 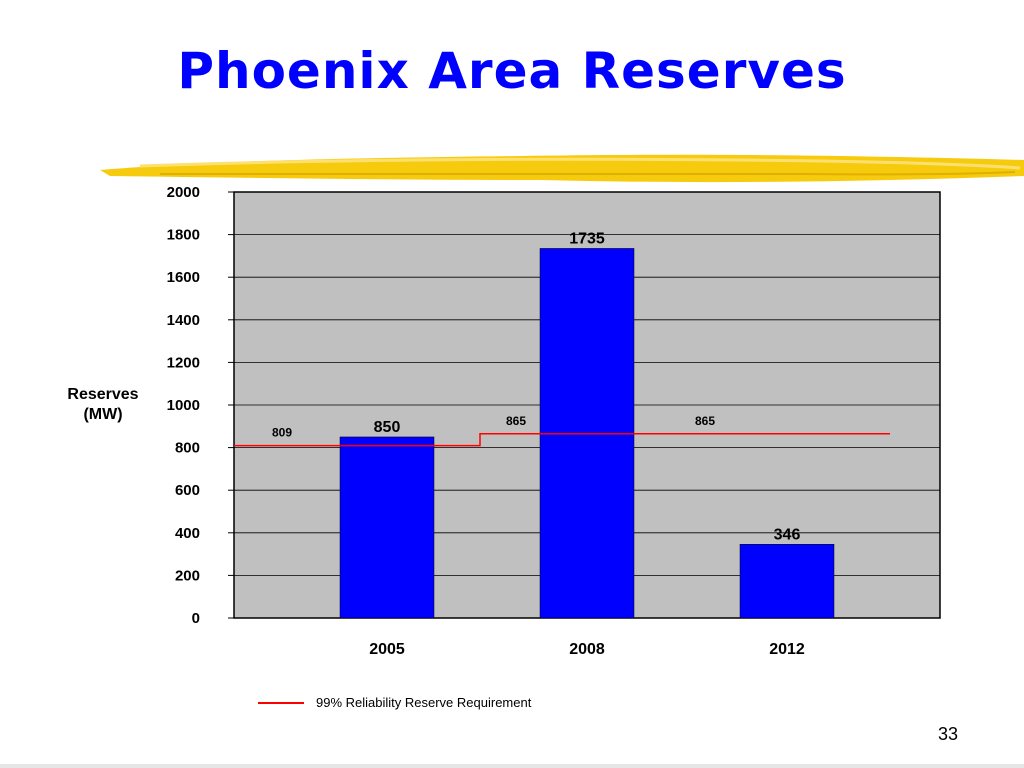 I want to click on x-tick-label: 2008, so click(x=587, y=649).